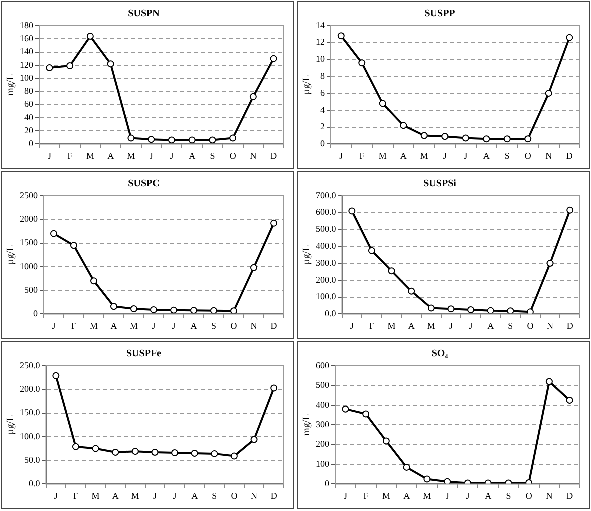 The height and width of the screenshot is (511, 591). I want to click on y-axis-title: µg/L, so click(11, 255).